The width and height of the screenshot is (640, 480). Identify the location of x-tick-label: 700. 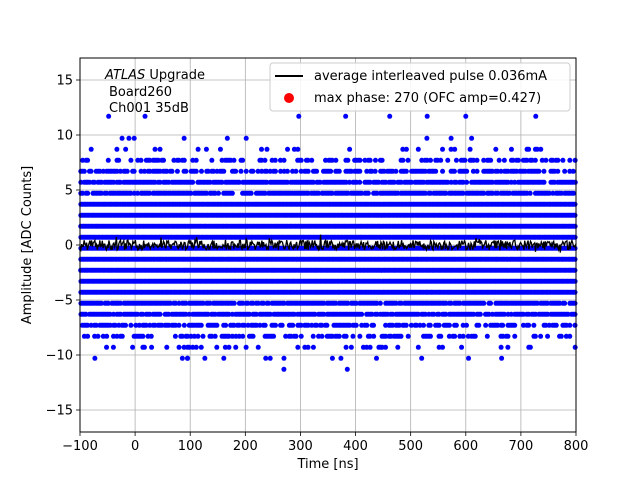
(520, 446).